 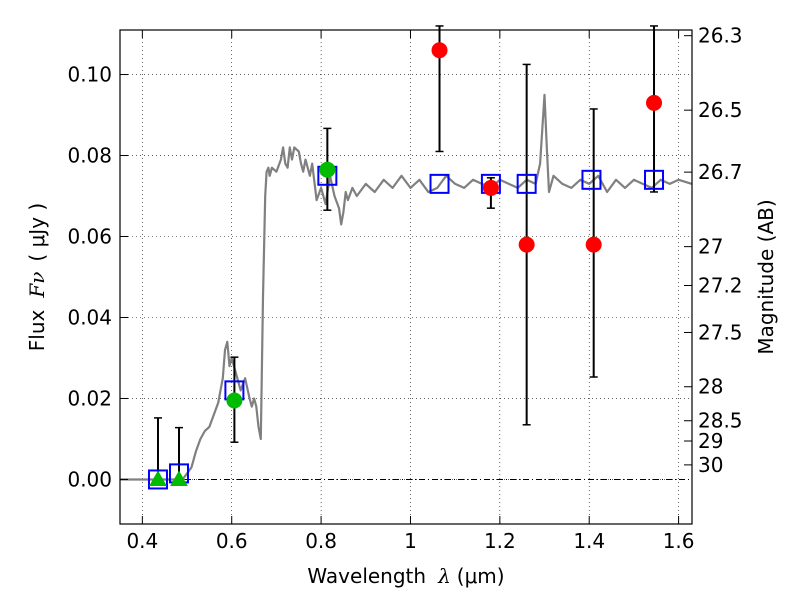 What do you see at coordinates (142, 541) in the screenshot?
I see `x-tick-label: 0.4` at bounding box center [142, 541].